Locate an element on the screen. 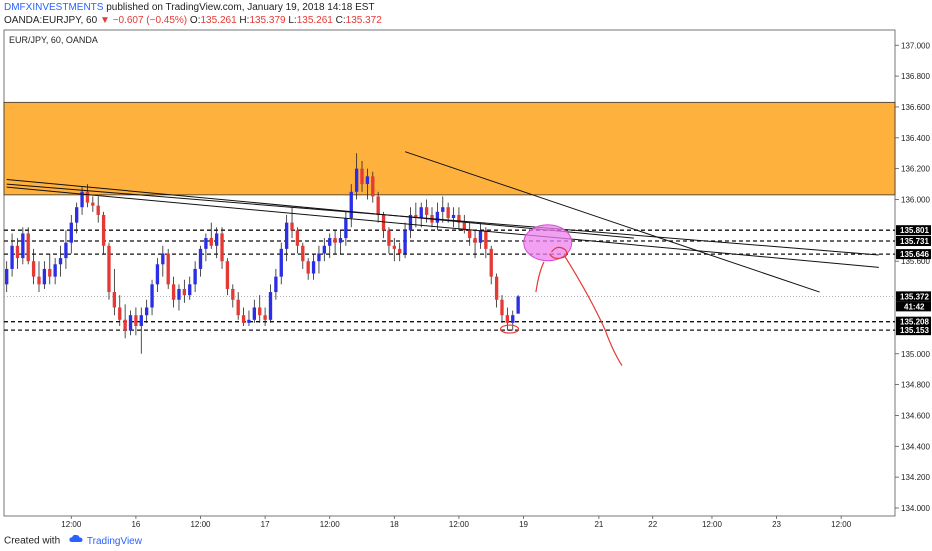 This screenshot has height=551, width=932. highlight-ellipse is located at coordinates (548, 243).